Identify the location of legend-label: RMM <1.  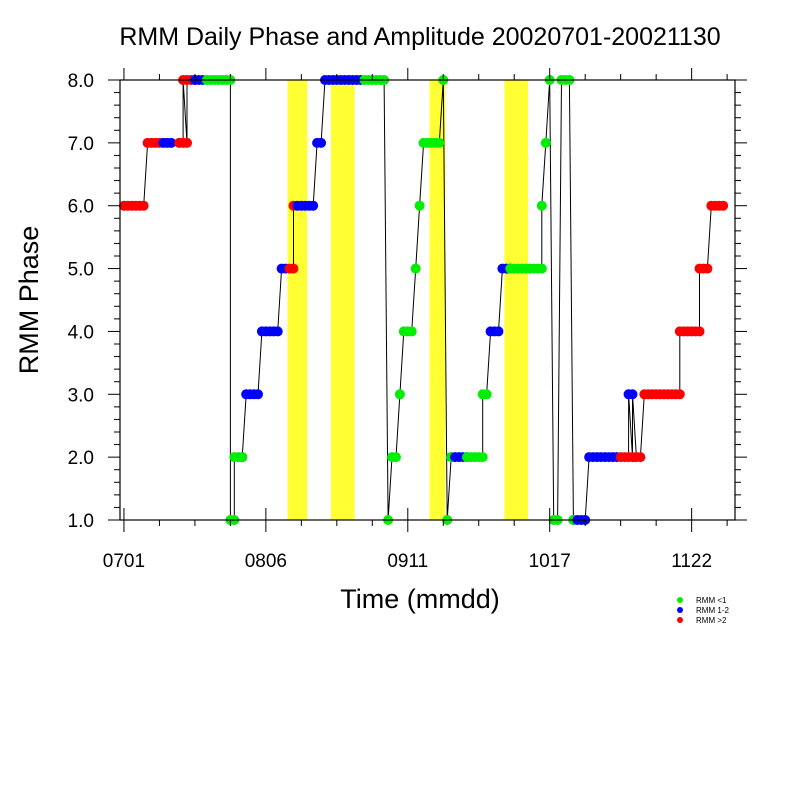
(711, 600).